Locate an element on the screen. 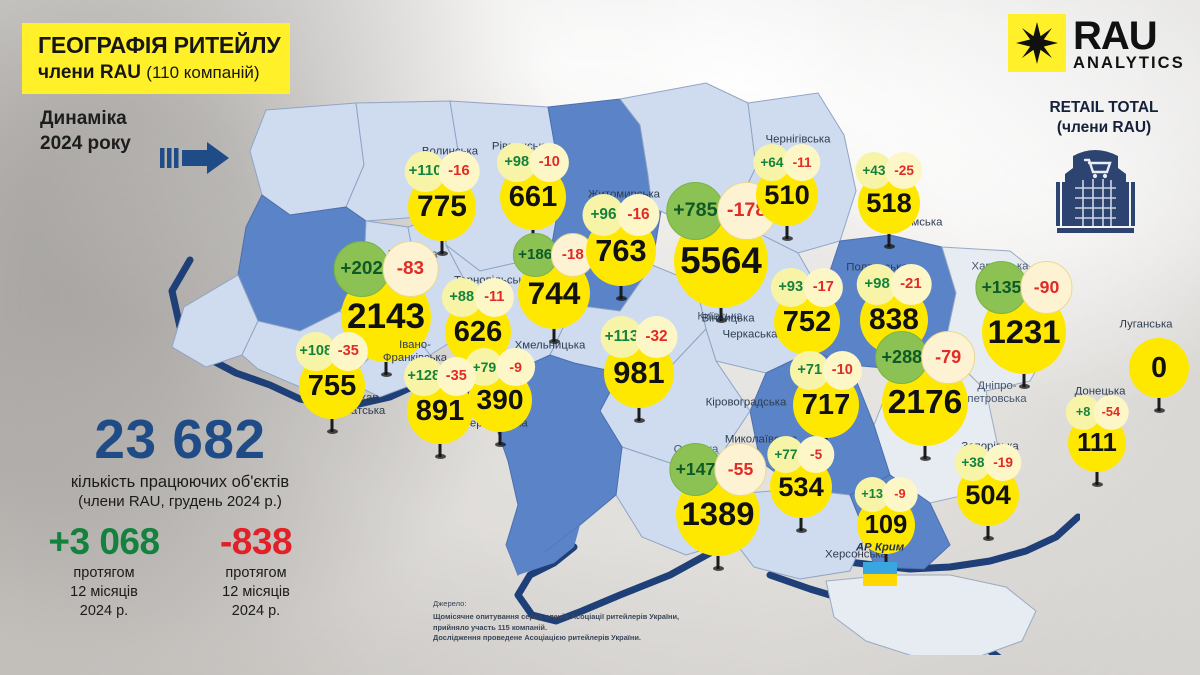 The width and height of the screenshot is (1200, 675). region-opened-delta: +64 is located at coordinates (772, 163).